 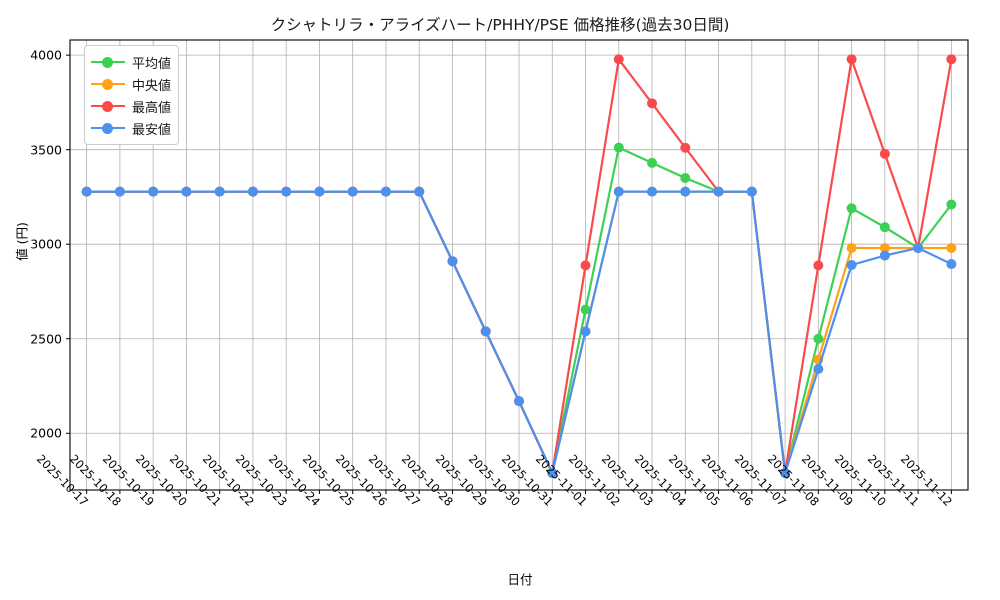 I want to click on legend-item: 最高値, so click(x=131, y=106).